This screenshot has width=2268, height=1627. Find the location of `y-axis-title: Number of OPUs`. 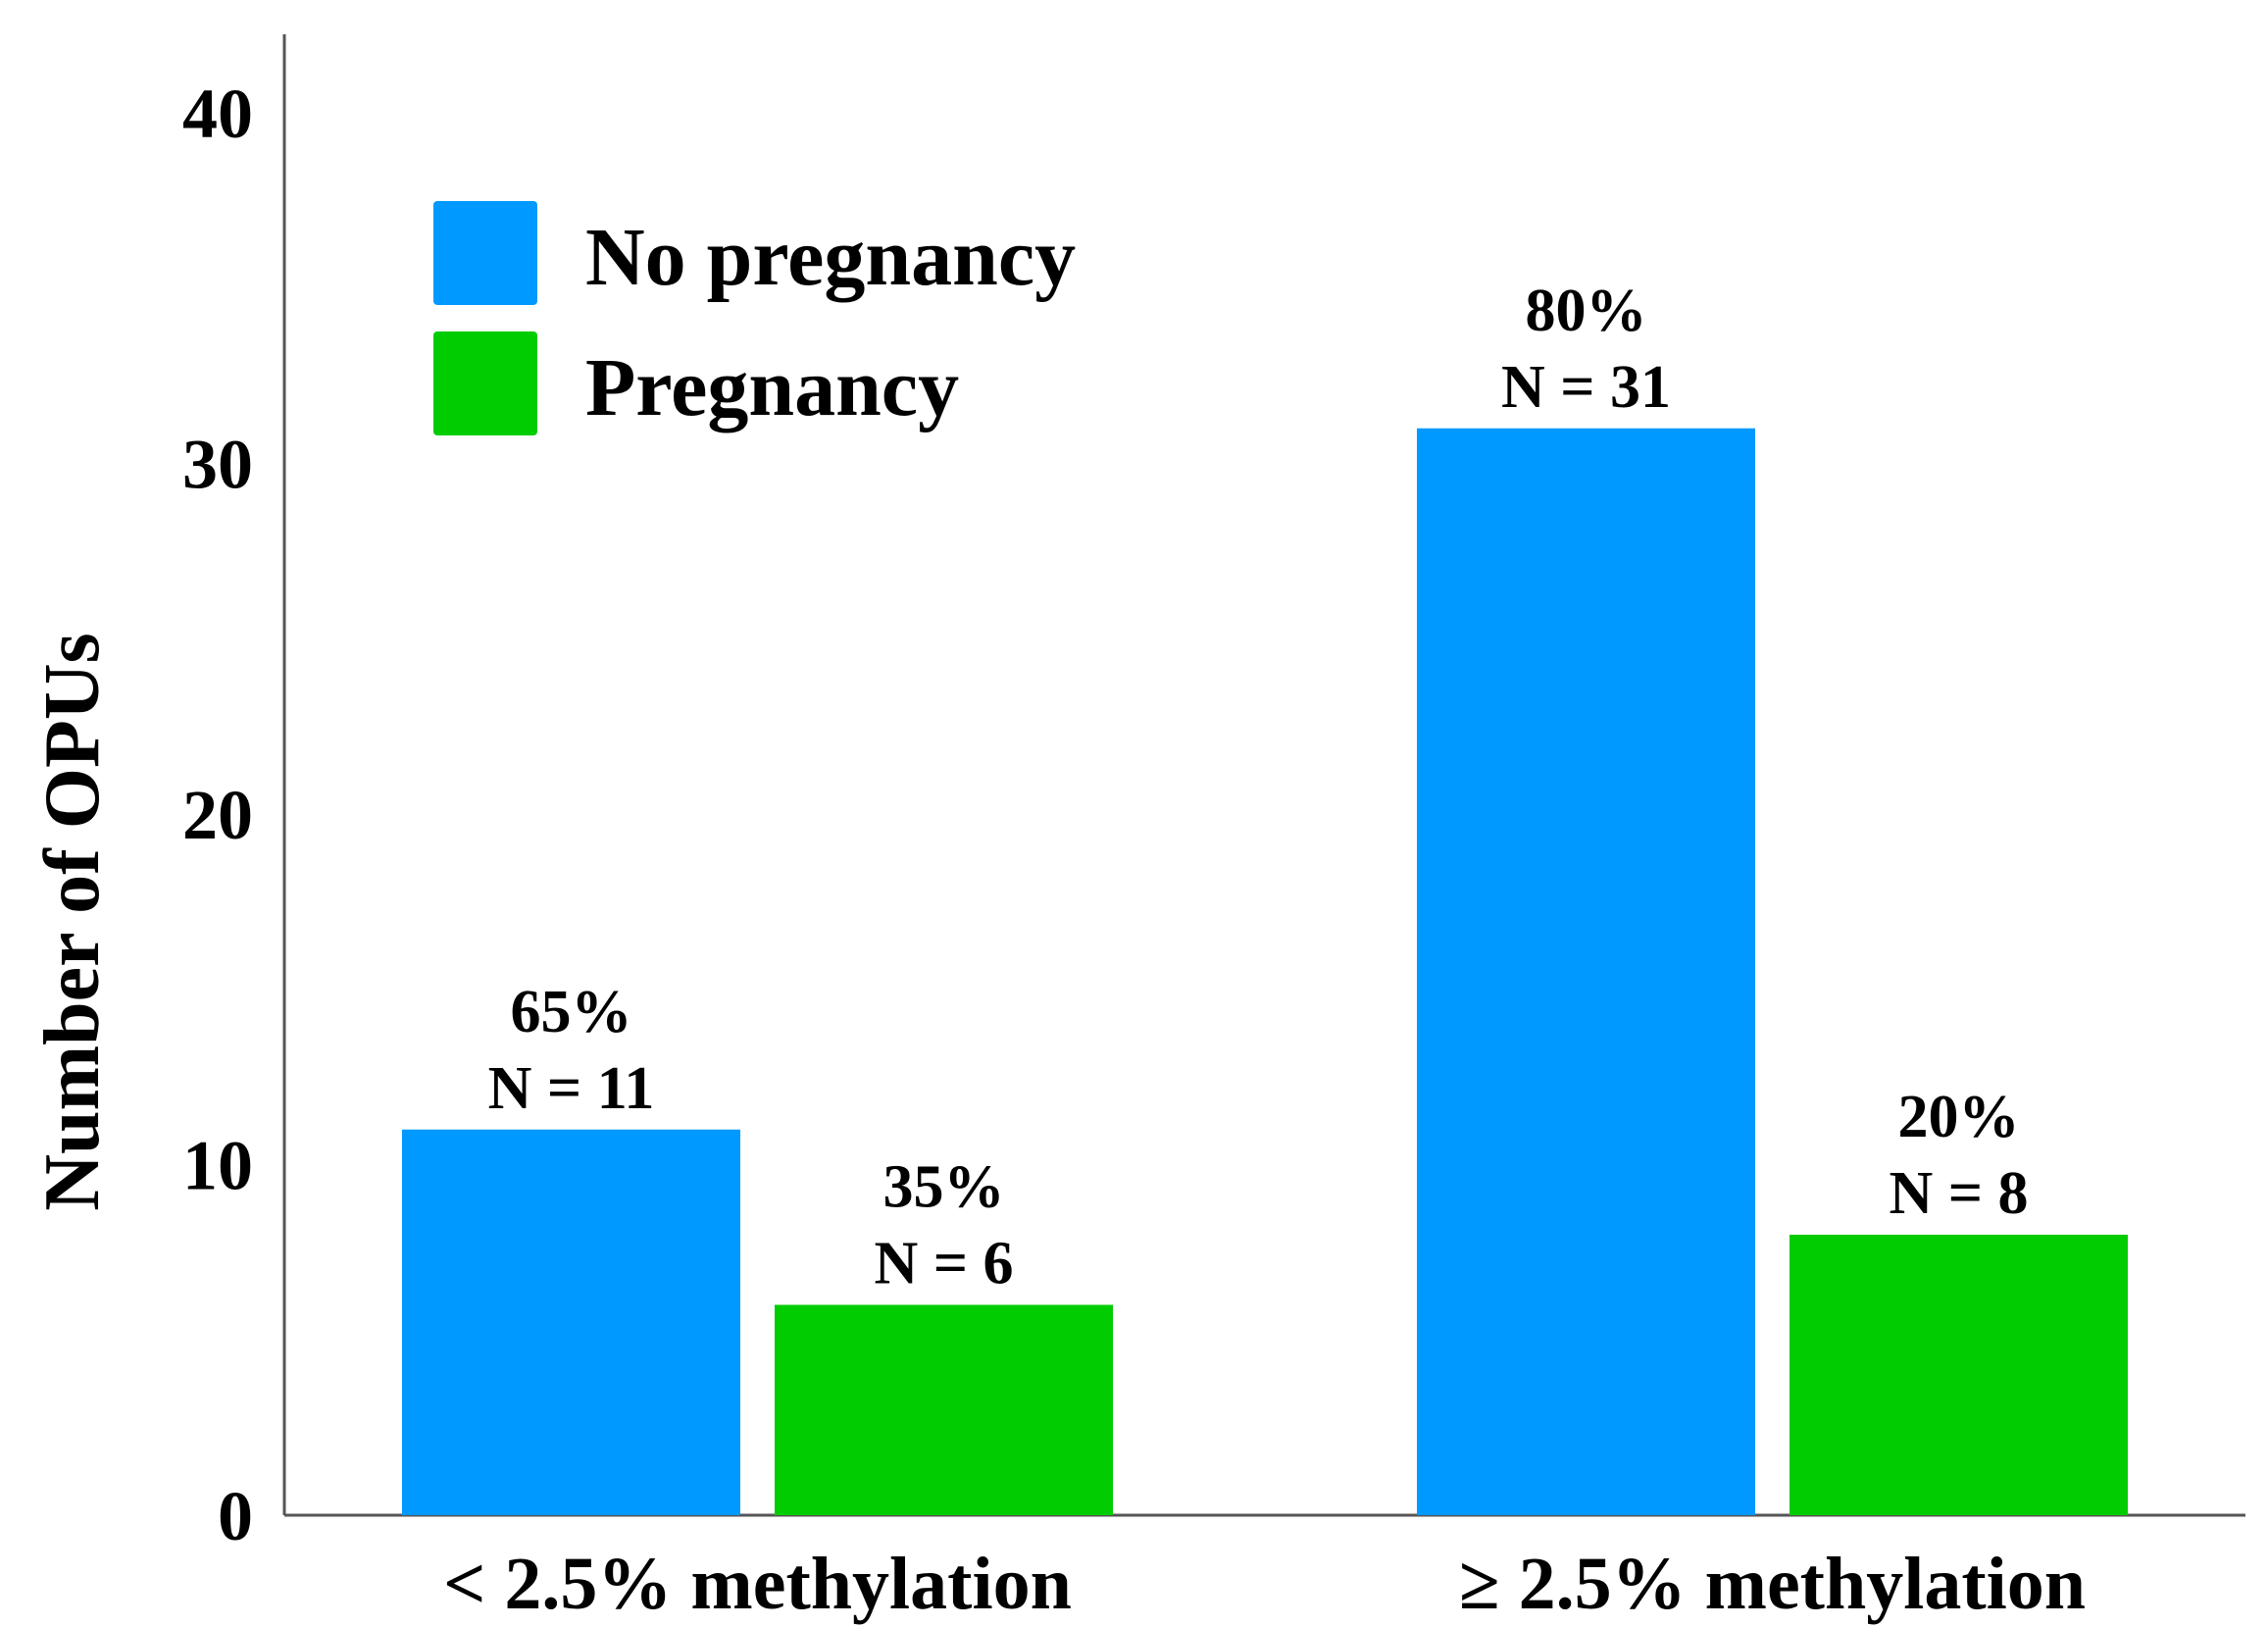

y-axis-title: Number of OPUs is located at coordinates (72, 922).